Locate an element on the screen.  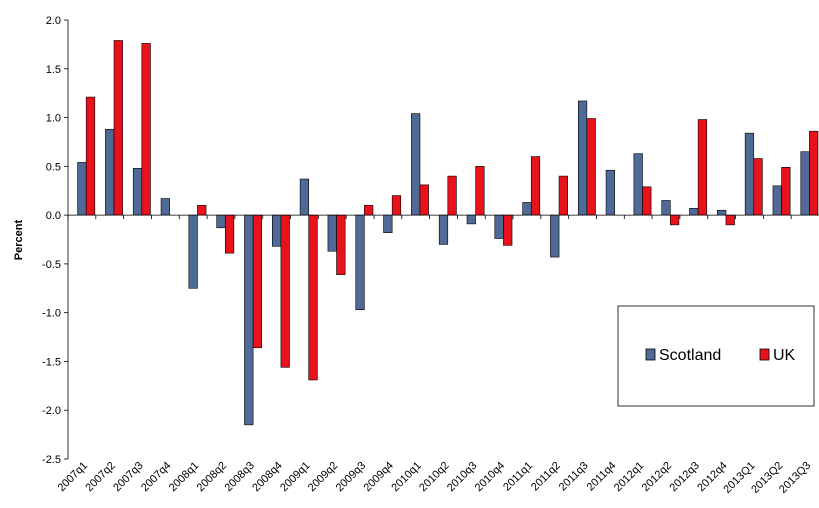
bar-scotland-2012q1 is located at coordinates (638, 184).